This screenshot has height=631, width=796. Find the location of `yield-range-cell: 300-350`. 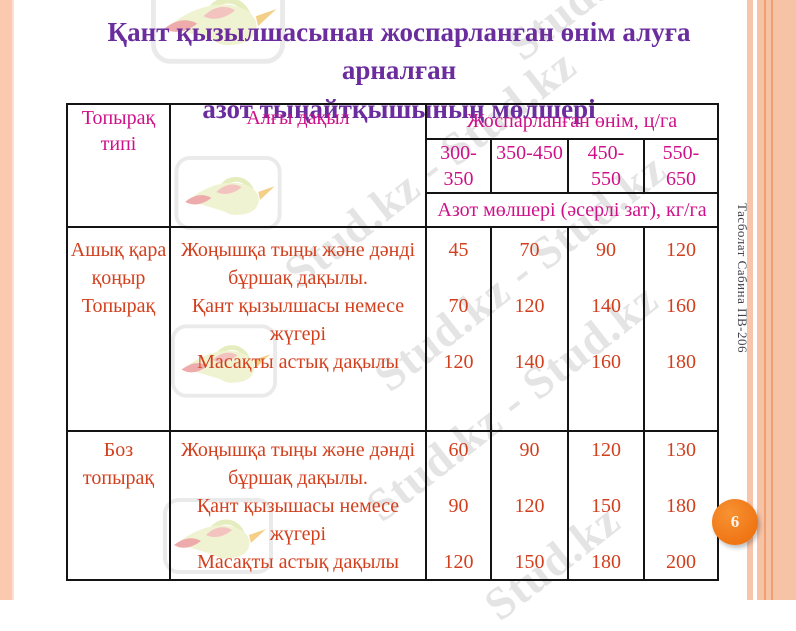

yield-range-cell: 300-350 is located at coordinates (458, 166).